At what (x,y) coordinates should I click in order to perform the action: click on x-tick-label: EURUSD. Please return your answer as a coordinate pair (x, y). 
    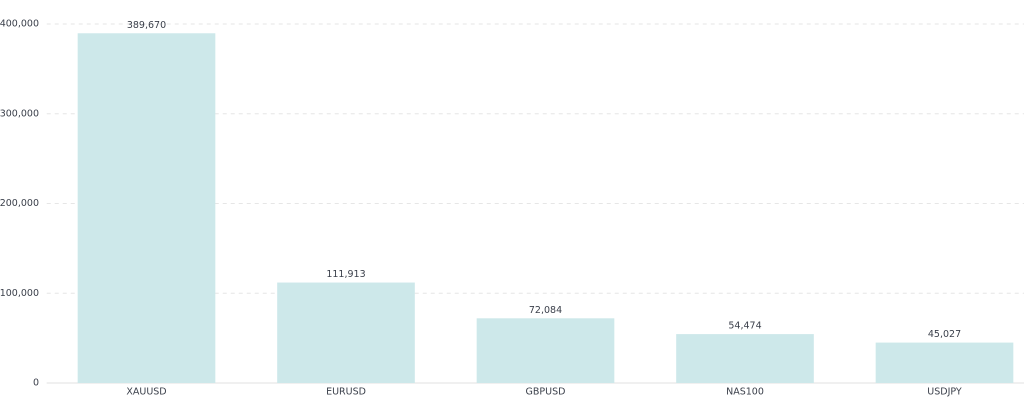
    Looking at the image, I should click on (346, 392).